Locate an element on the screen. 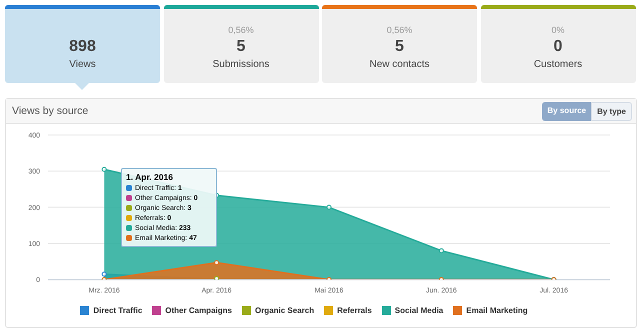 The width and height of the screenshot is (640, 332). legend-label: Social Media is located at coordinates (419, 310).